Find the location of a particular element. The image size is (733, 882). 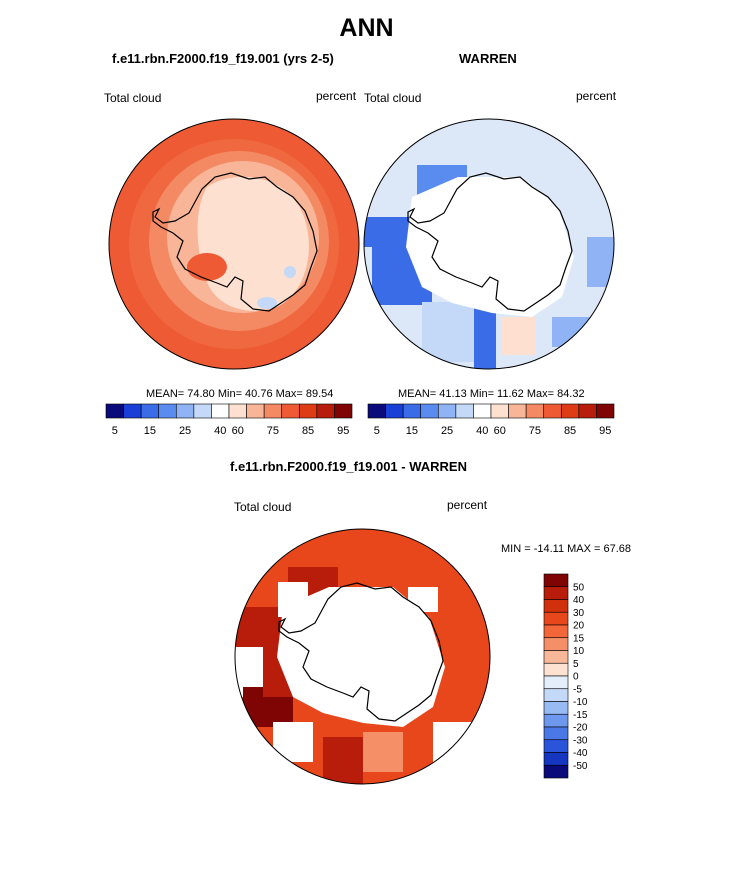

panel2-stats: MEAN= 41.13 Min= 11.62 Max= 84.32 is located at coordinates (491, 394).